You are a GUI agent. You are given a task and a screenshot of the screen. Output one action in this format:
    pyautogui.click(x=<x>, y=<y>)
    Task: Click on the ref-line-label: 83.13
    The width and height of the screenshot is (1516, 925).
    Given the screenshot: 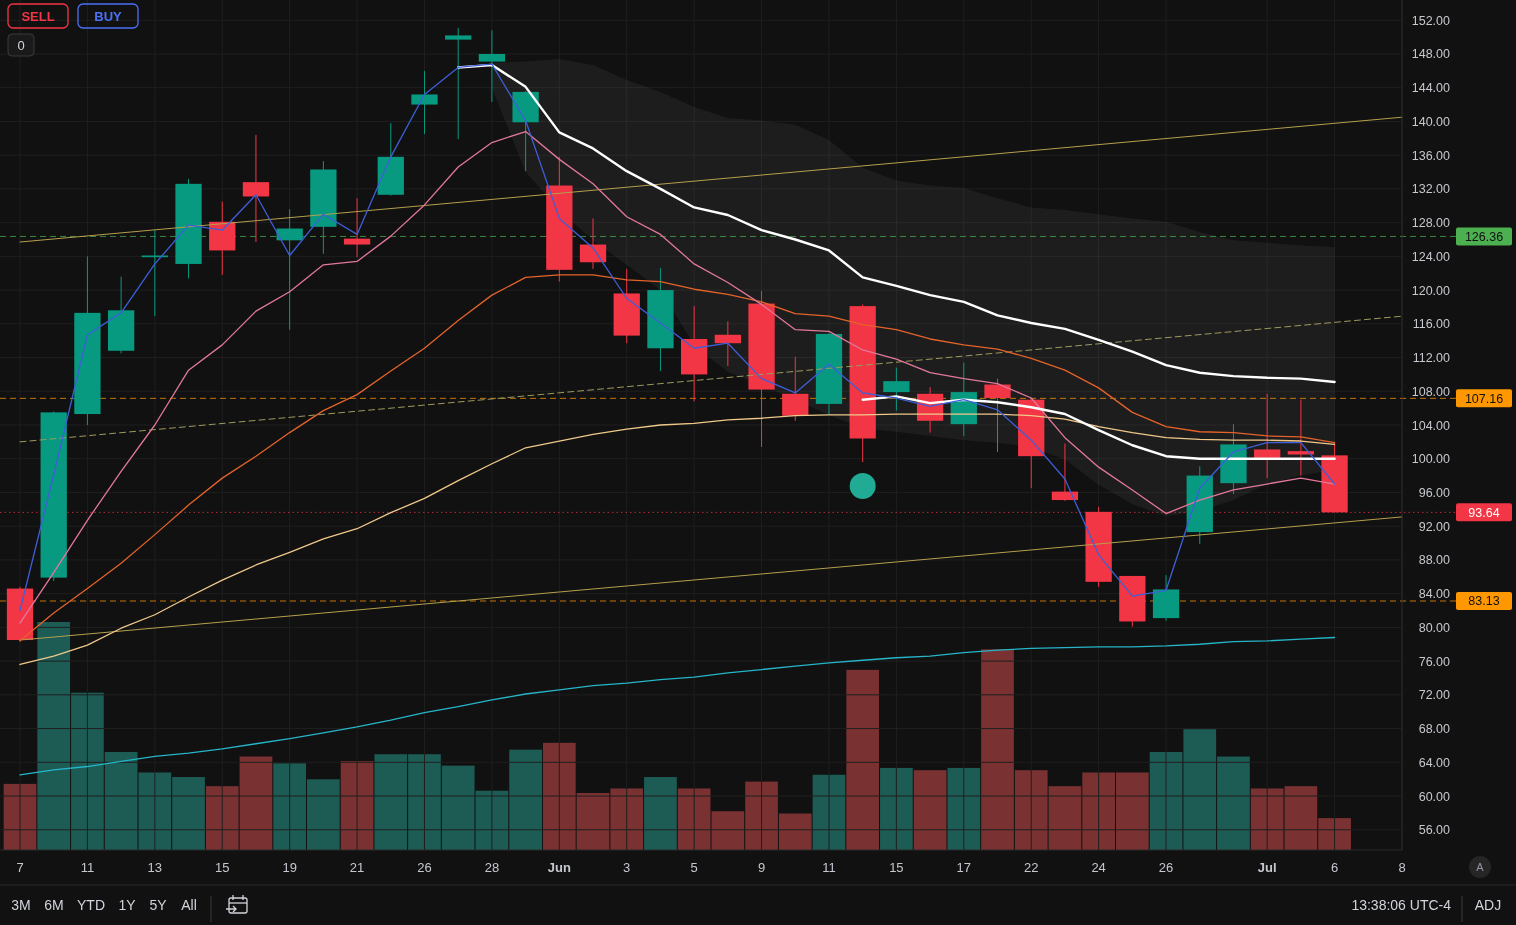 What is the action you would take?
    pyautogui.click(x=1484, y=601)
    